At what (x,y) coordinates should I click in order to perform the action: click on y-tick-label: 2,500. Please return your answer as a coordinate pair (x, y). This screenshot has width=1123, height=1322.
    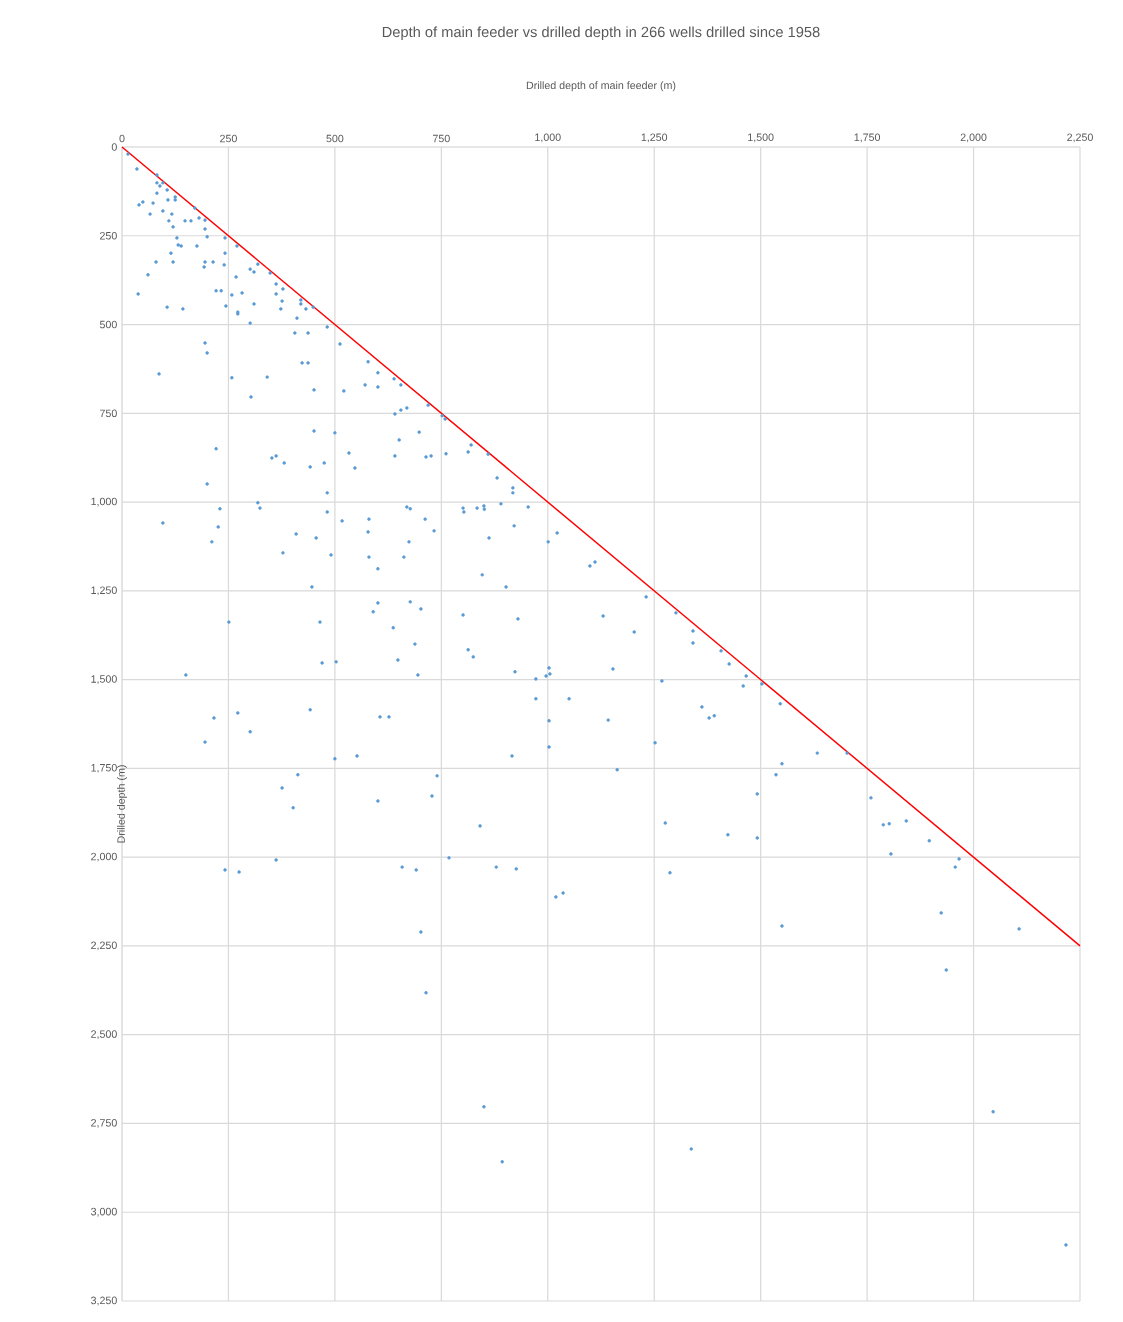
    Looking at the image, I should click on (104, 1035).